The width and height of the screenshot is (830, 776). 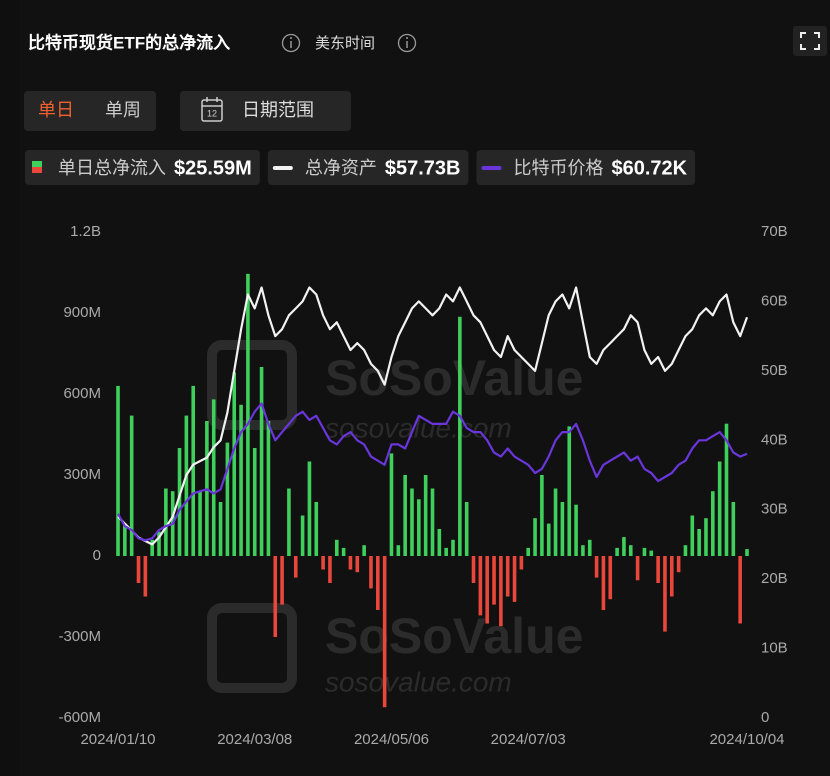 I want to click on weekly-tab: 单周, so click(x=123, y=110).